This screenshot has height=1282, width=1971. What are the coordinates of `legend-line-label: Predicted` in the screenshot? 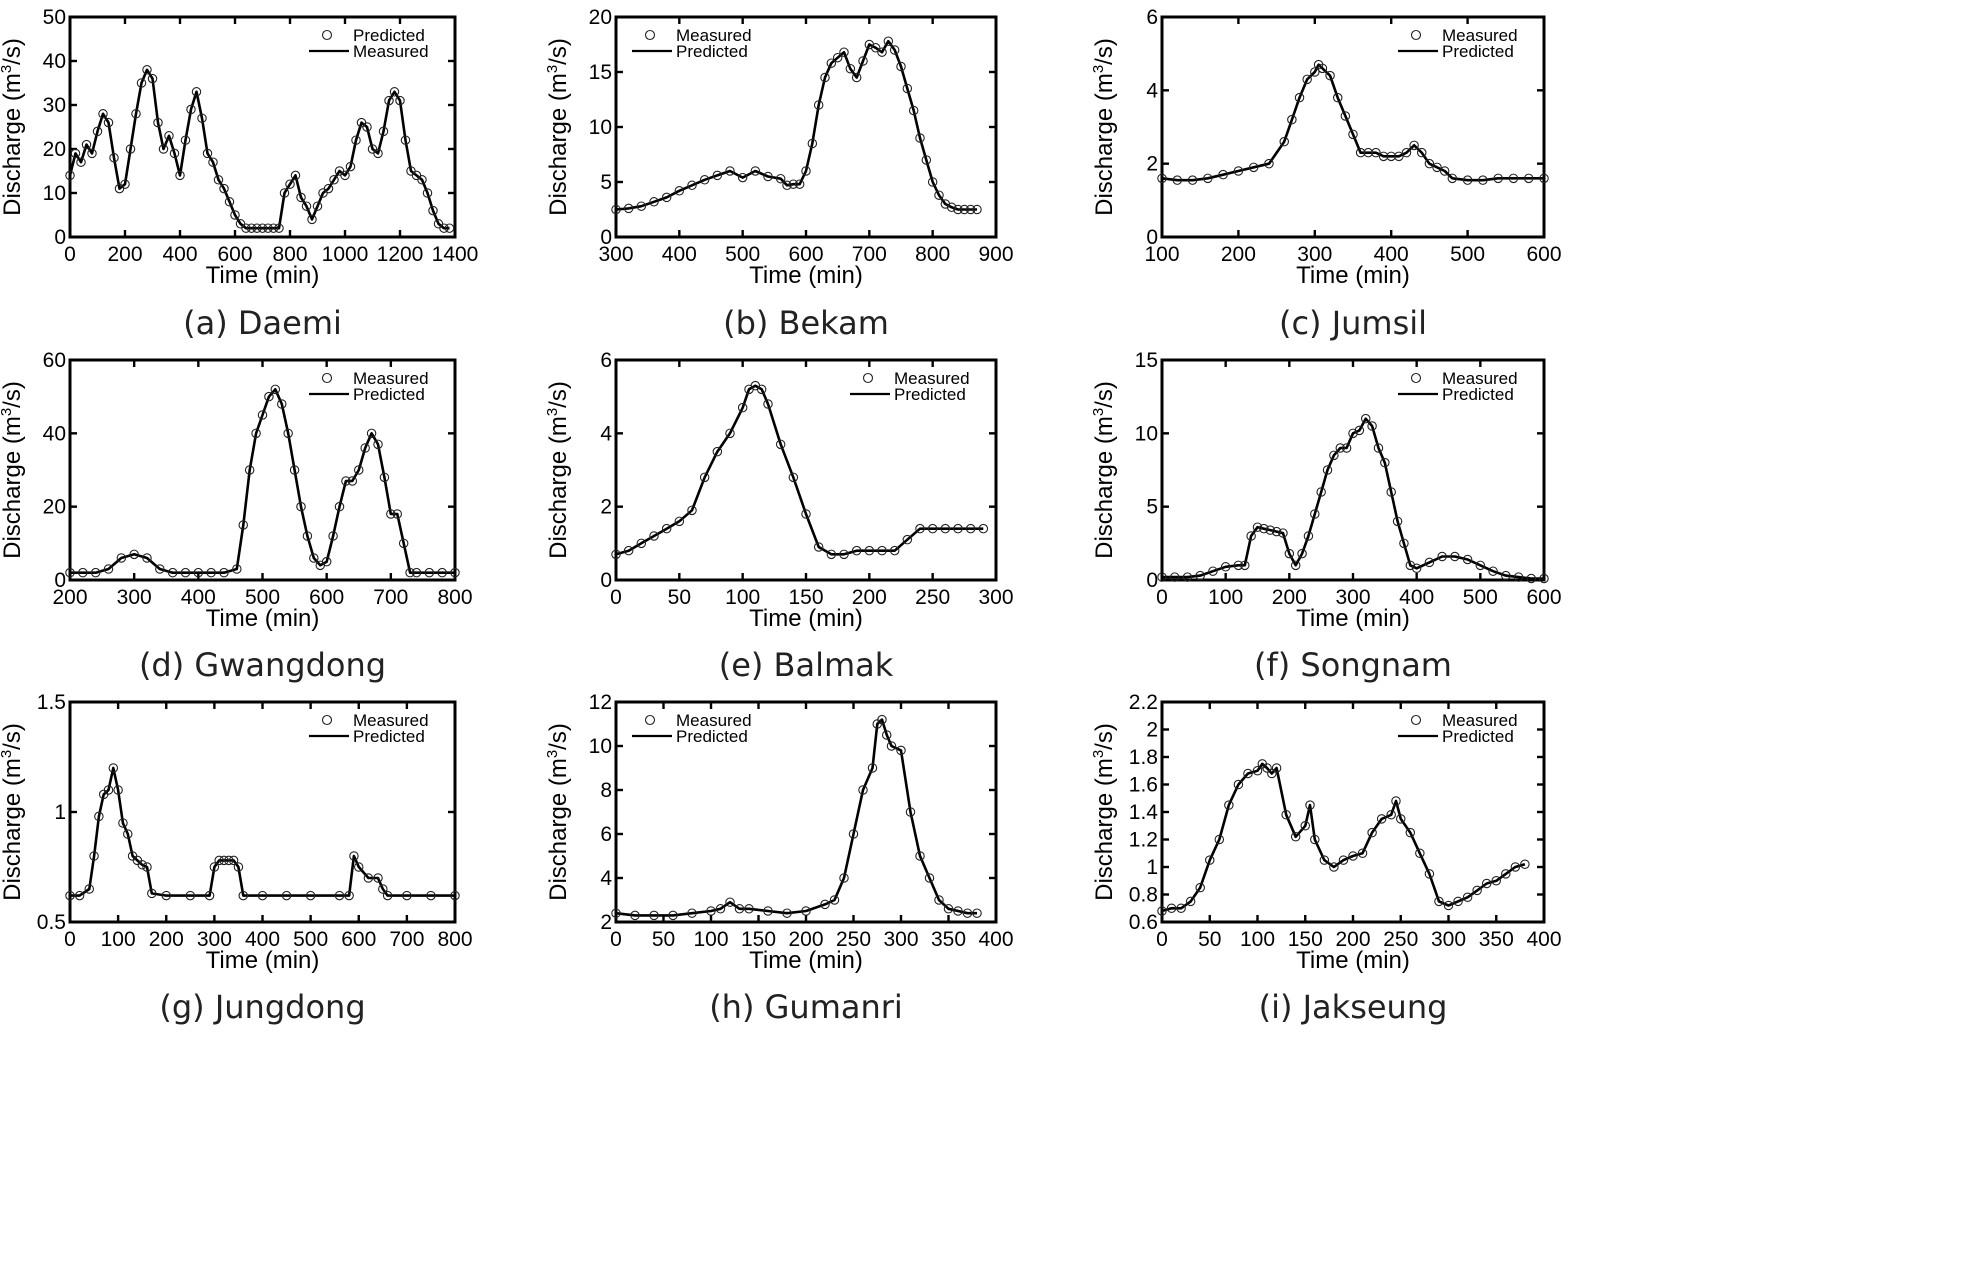 It's located at (712, 51).